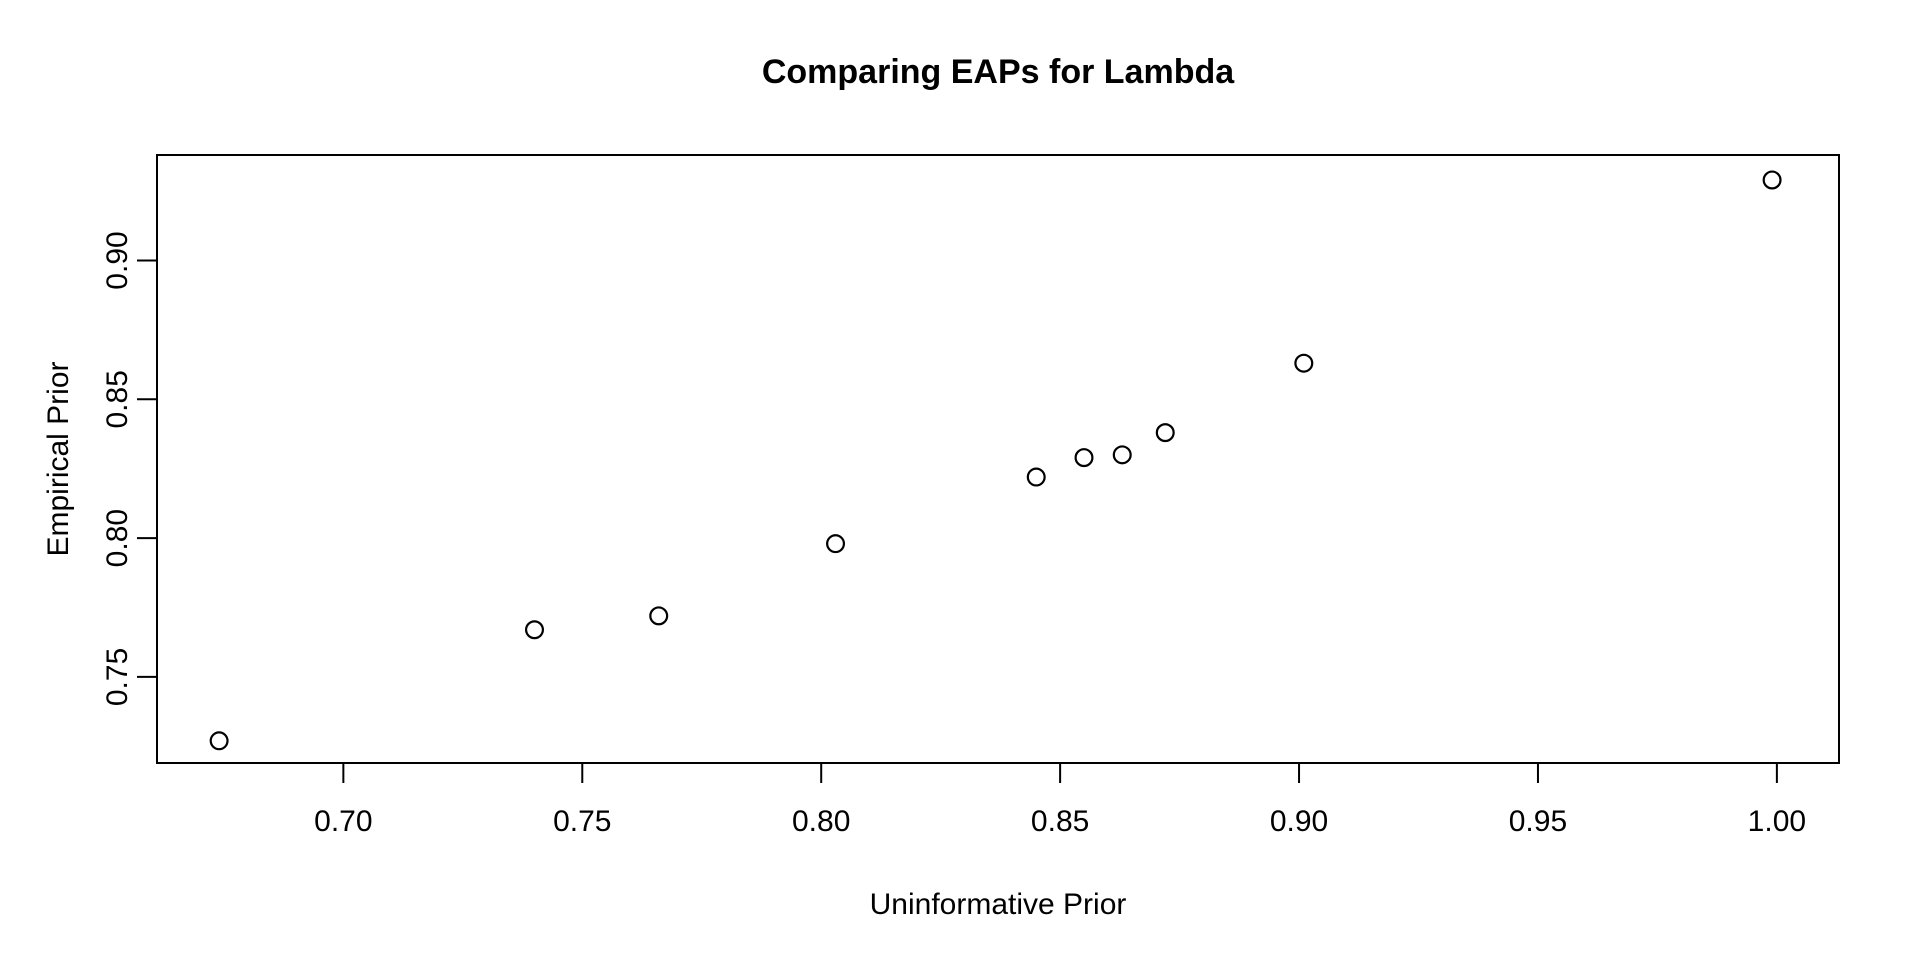  I want to click on y-tick-label: 0.90, so click(117, 260).